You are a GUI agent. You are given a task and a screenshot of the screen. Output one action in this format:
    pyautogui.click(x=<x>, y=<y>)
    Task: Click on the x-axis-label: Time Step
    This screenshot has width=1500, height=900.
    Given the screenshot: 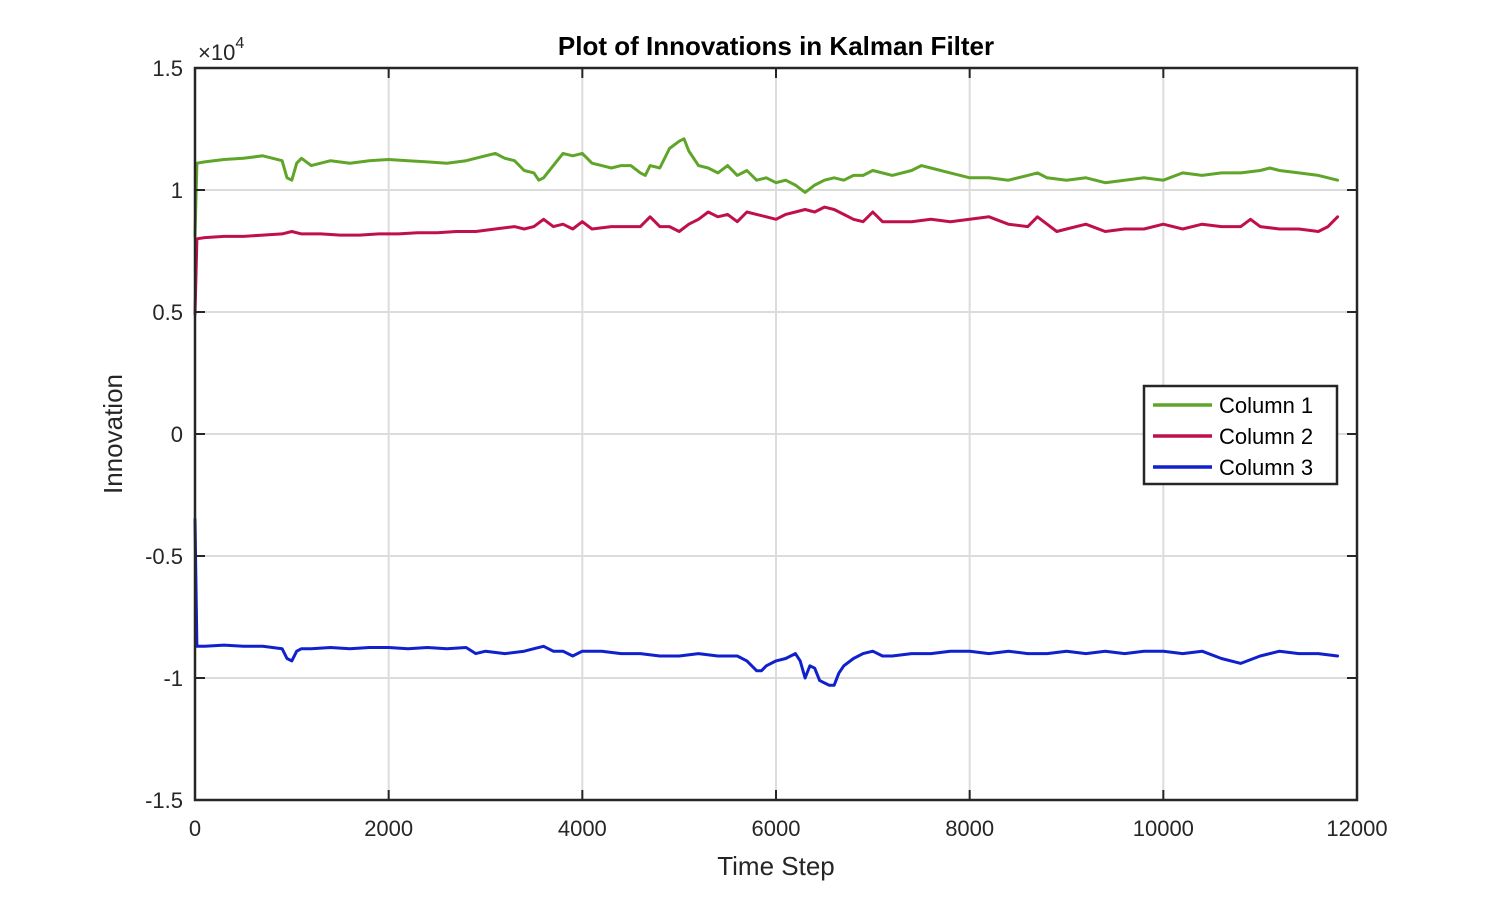 What is the action you would take?
    pyautogui.click(x=776, y=866)
    